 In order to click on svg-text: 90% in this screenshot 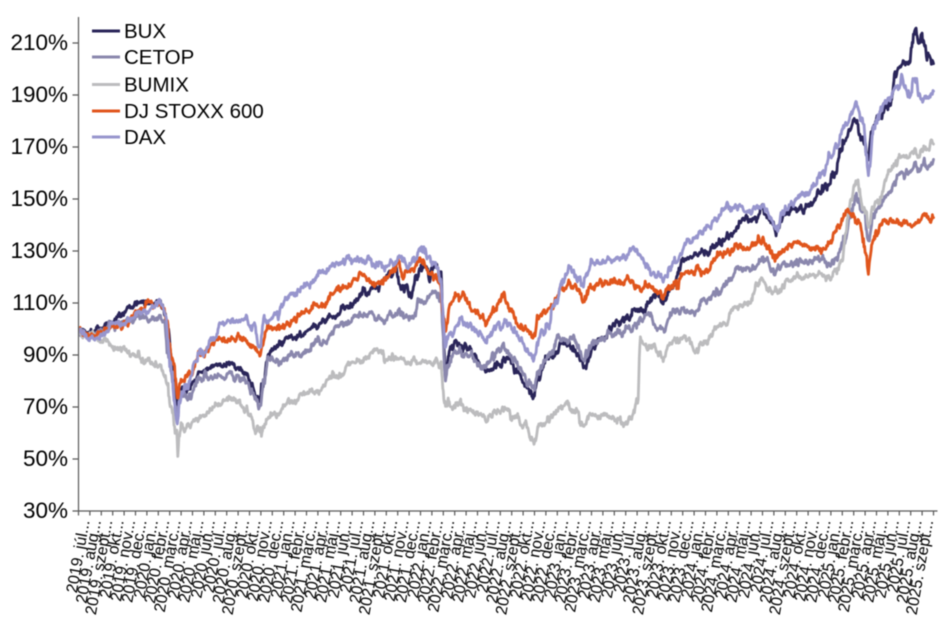, I will do `click(45, 354)`.